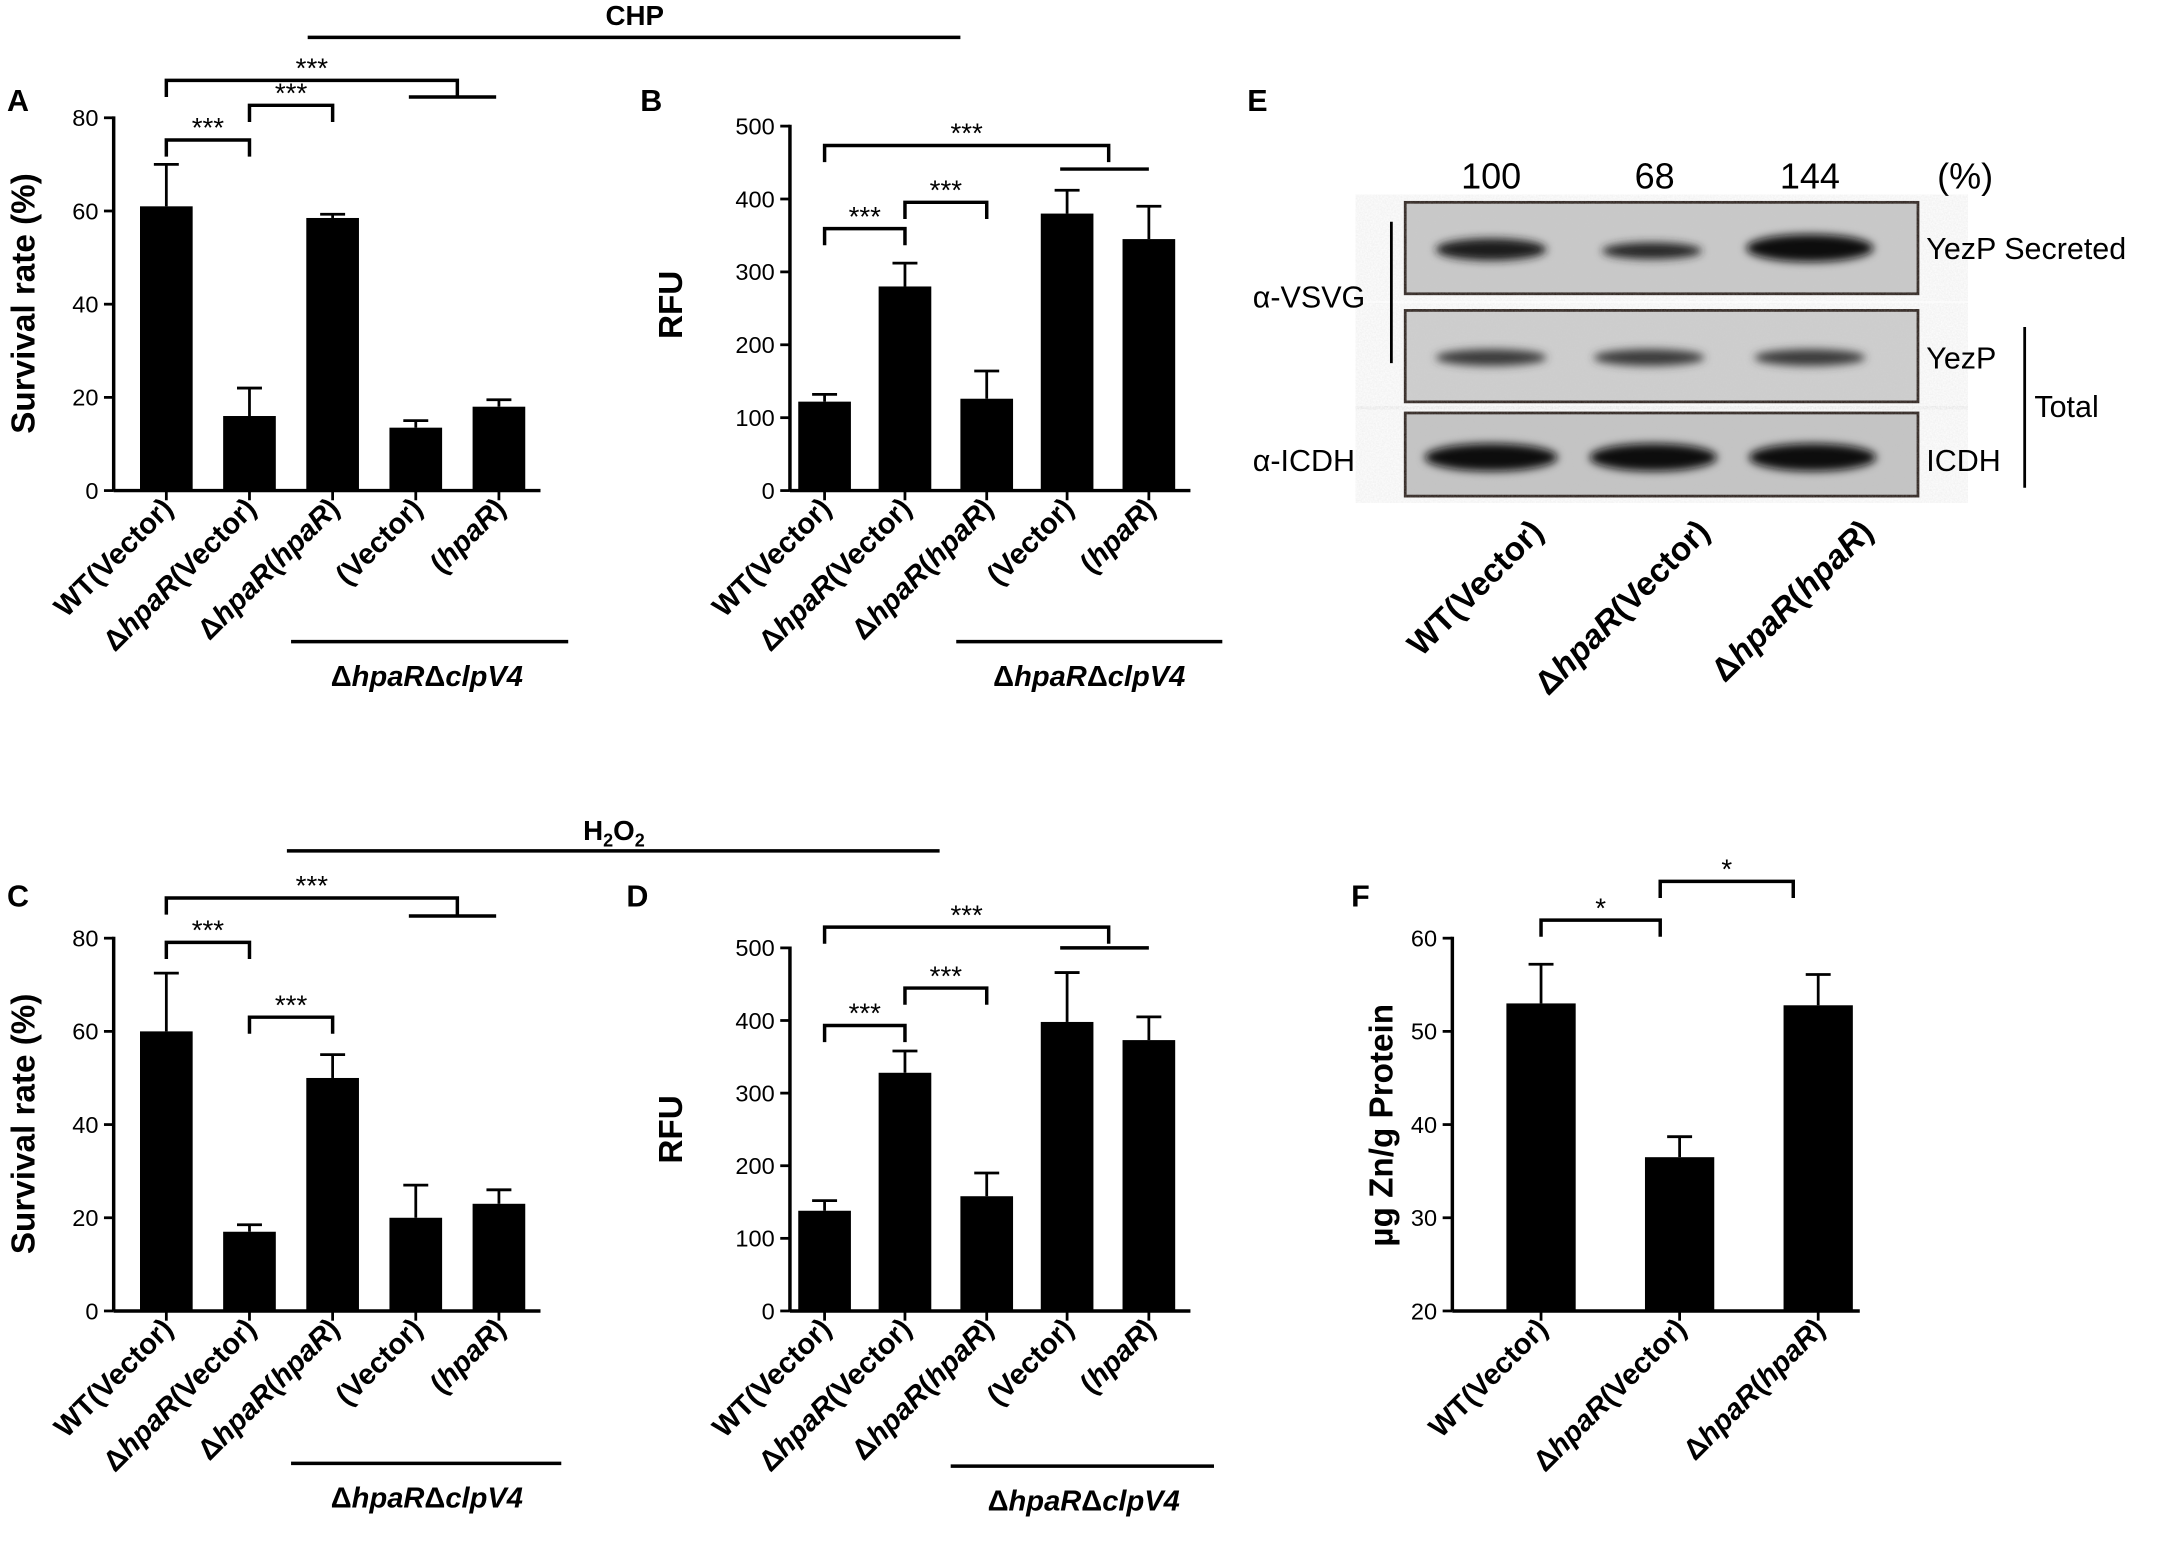 This screenshot has width=2173, height=1541. What do you see at coordinates (754, 948) in the screenshot?
I see `panel-d-y-tick-label: 500` at bounding box center [754, 948].